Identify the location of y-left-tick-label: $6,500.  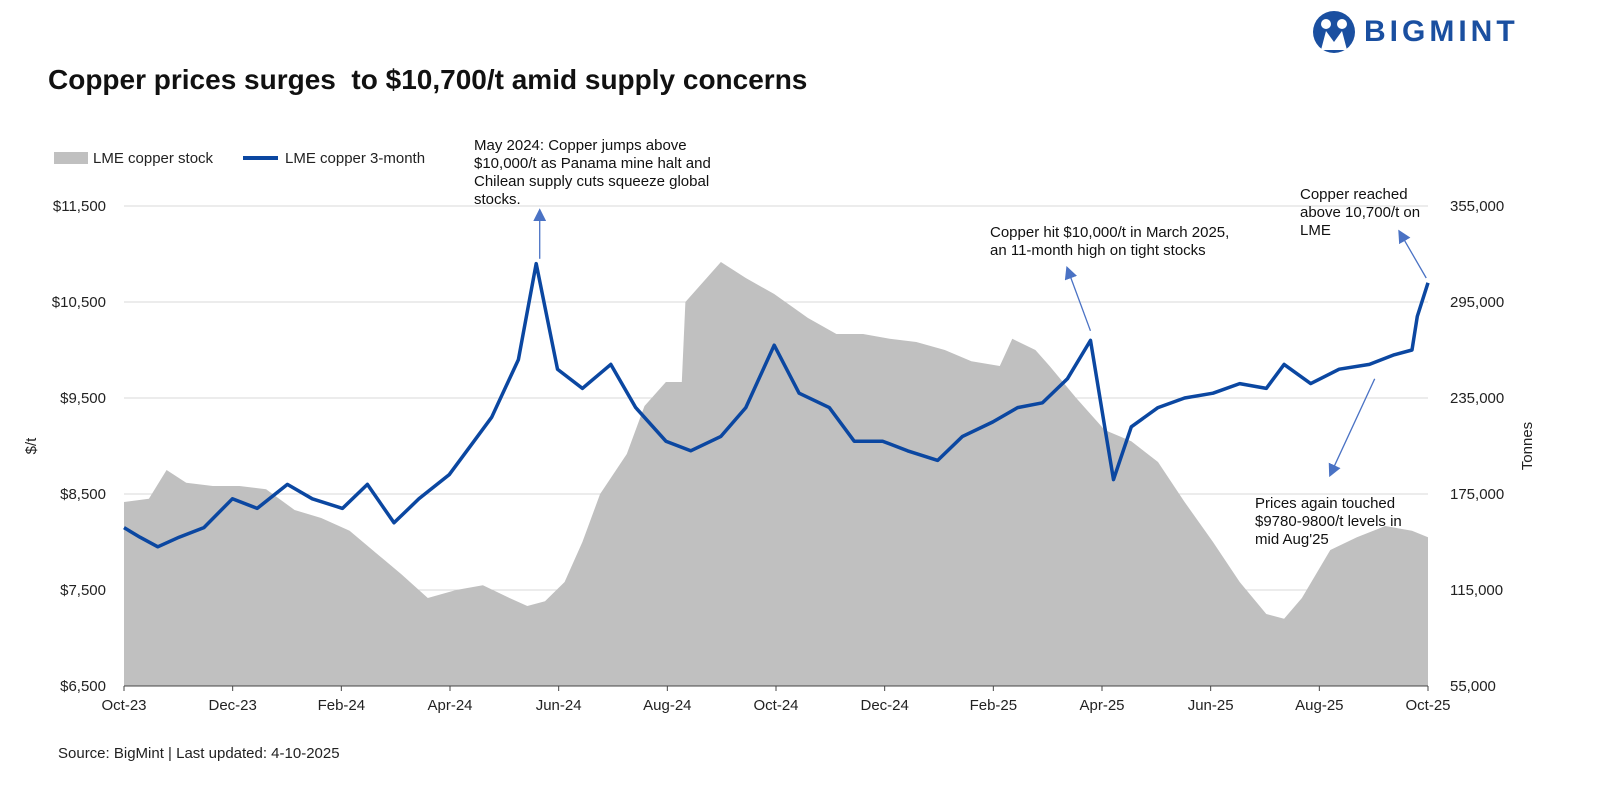
(83, 686).